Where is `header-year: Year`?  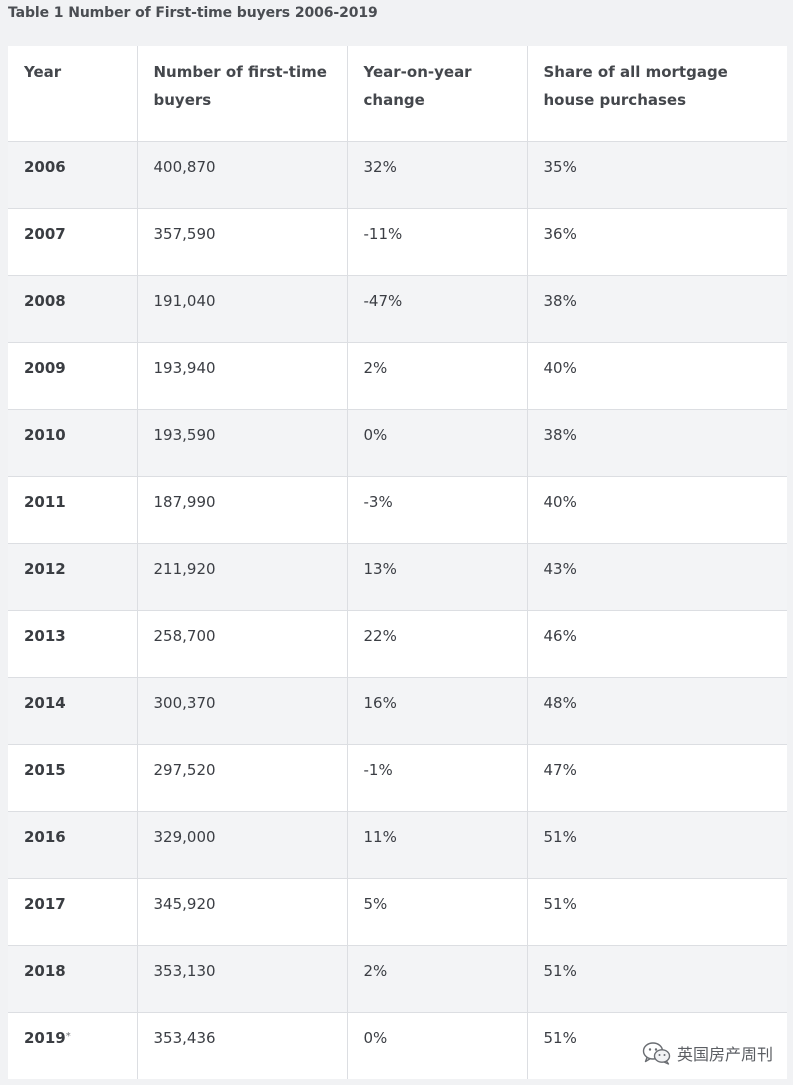
header-year: Year is located at coordinates (43, 72).